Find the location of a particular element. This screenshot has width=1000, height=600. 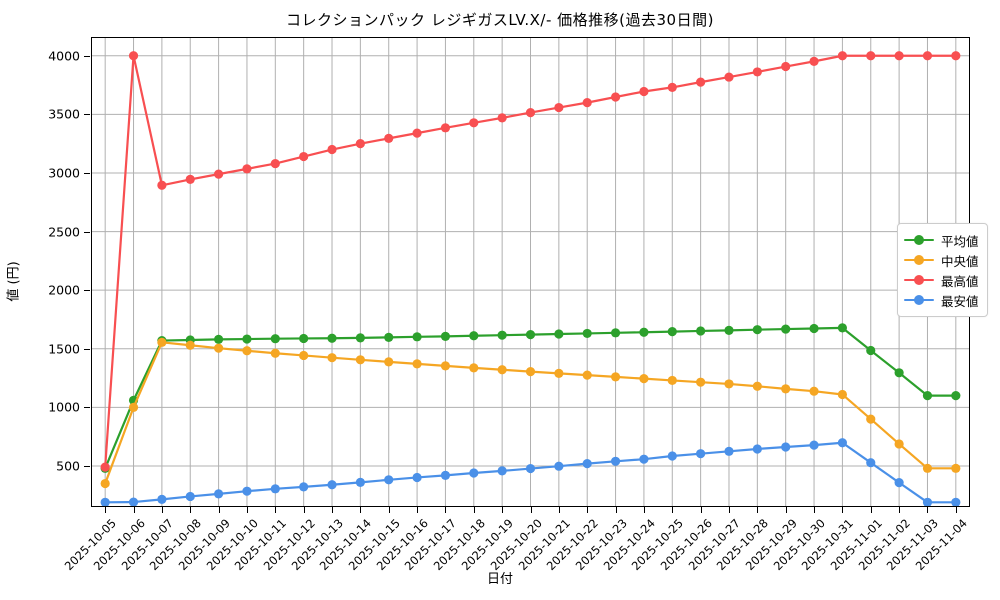

chart-title: コレクションパック レジギガスLV.X/- 価格推移(過去30日間) is located at coordinates (500, 20).